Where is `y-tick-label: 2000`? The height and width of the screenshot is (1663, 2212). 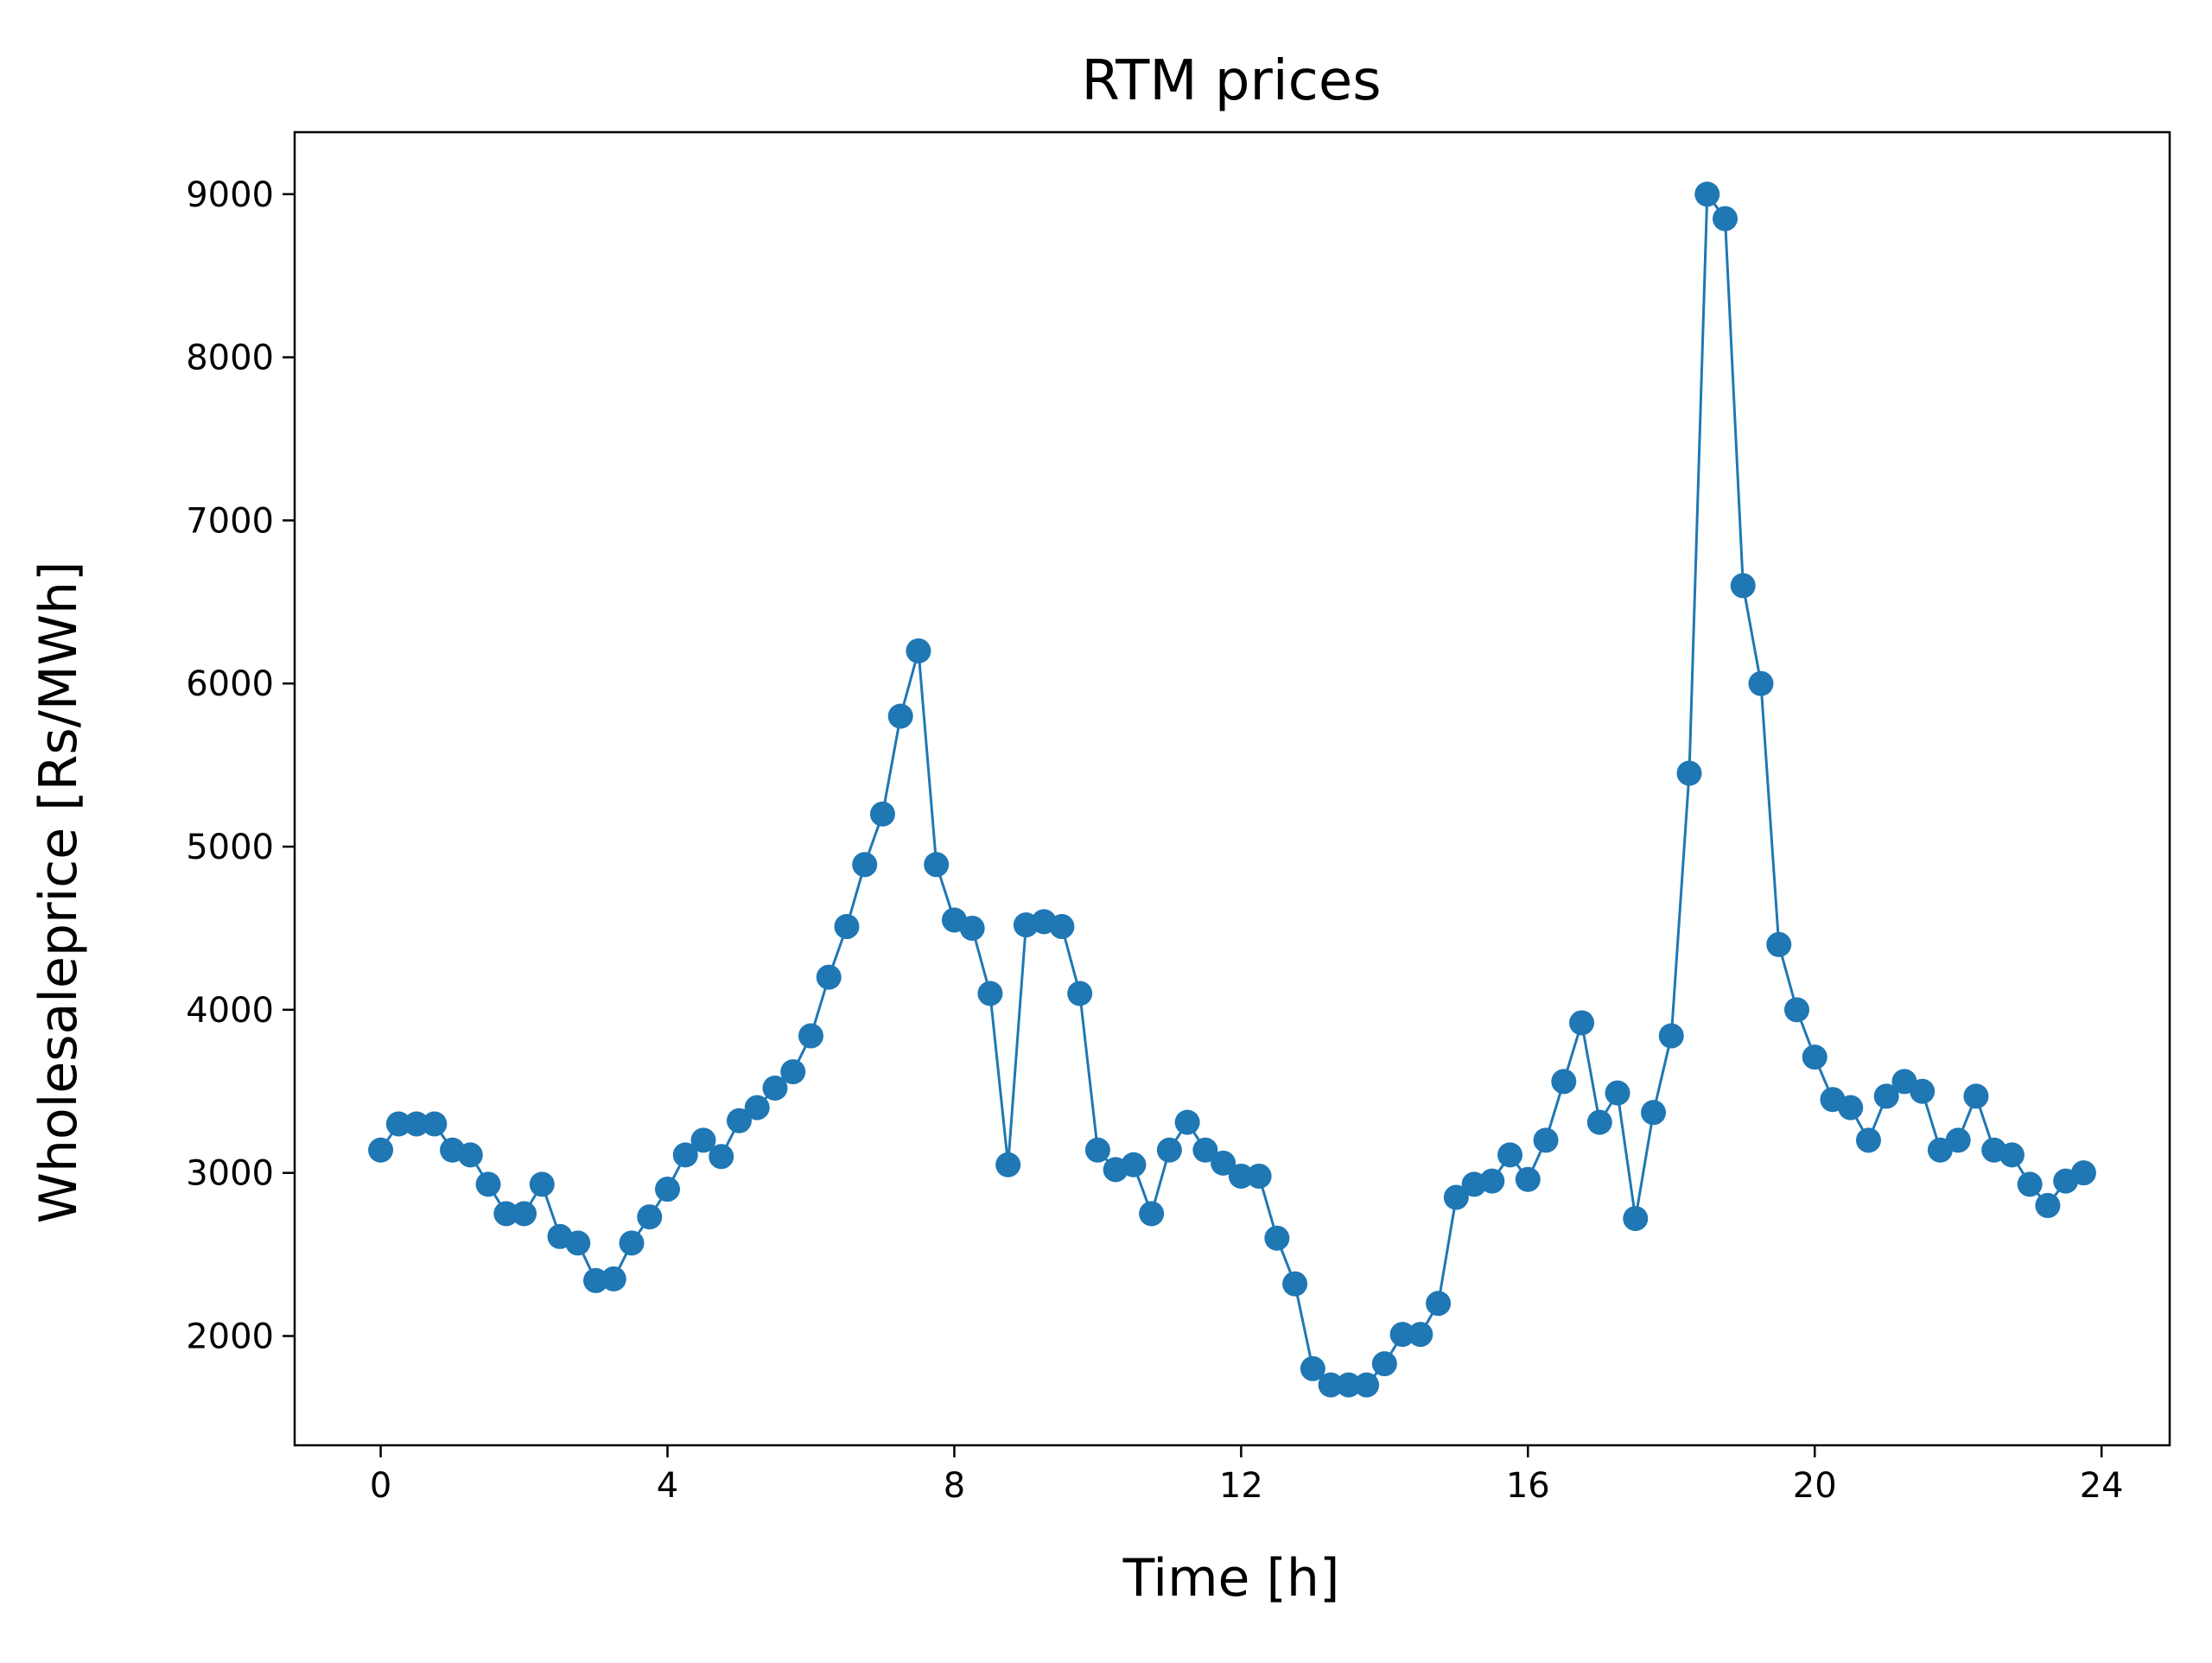
y-tick-label: 2000 is located at coordinates (230, 1337).